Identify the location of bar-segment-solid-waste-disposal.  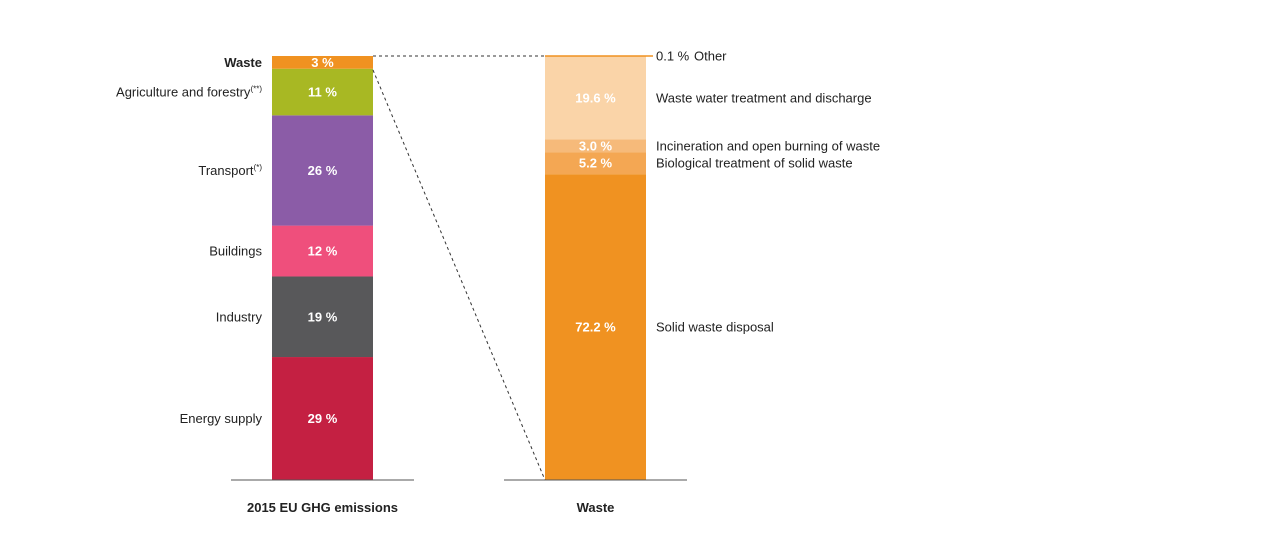
(595, 327).